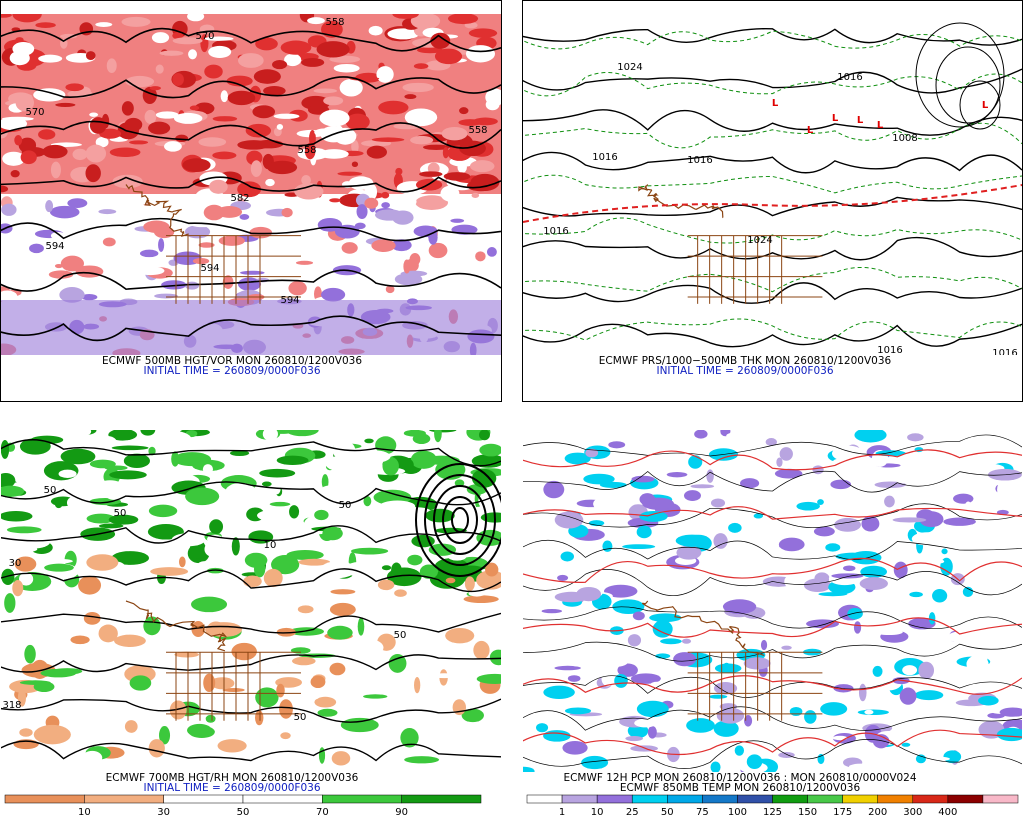  What do you see at coordinates (54, 246) in the screenshot?
I see `contour-label: 594` at bounding box center [54, 246].